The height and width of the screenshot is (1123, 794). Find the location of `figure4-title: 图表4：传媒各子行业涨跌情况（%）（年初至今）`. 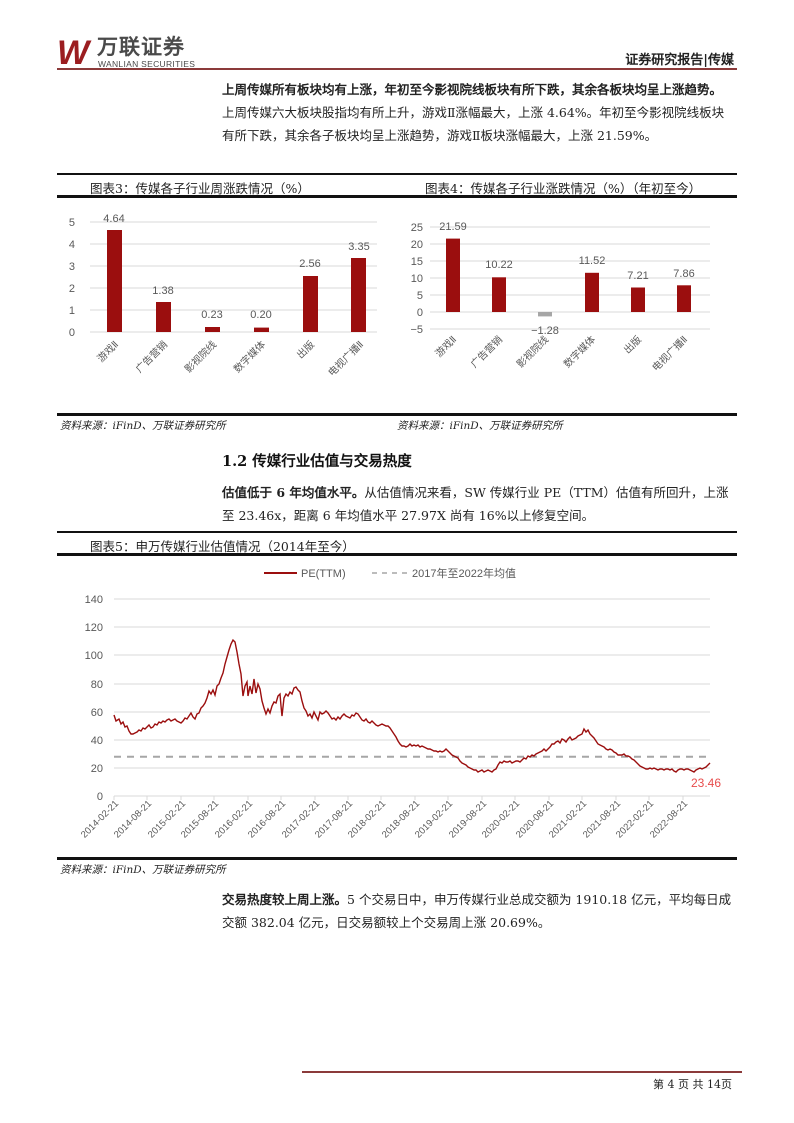

figure4-title: 图表4：传媒各子行业涨跌情况（%）（年初至今） is located at coordinates (563, 188).